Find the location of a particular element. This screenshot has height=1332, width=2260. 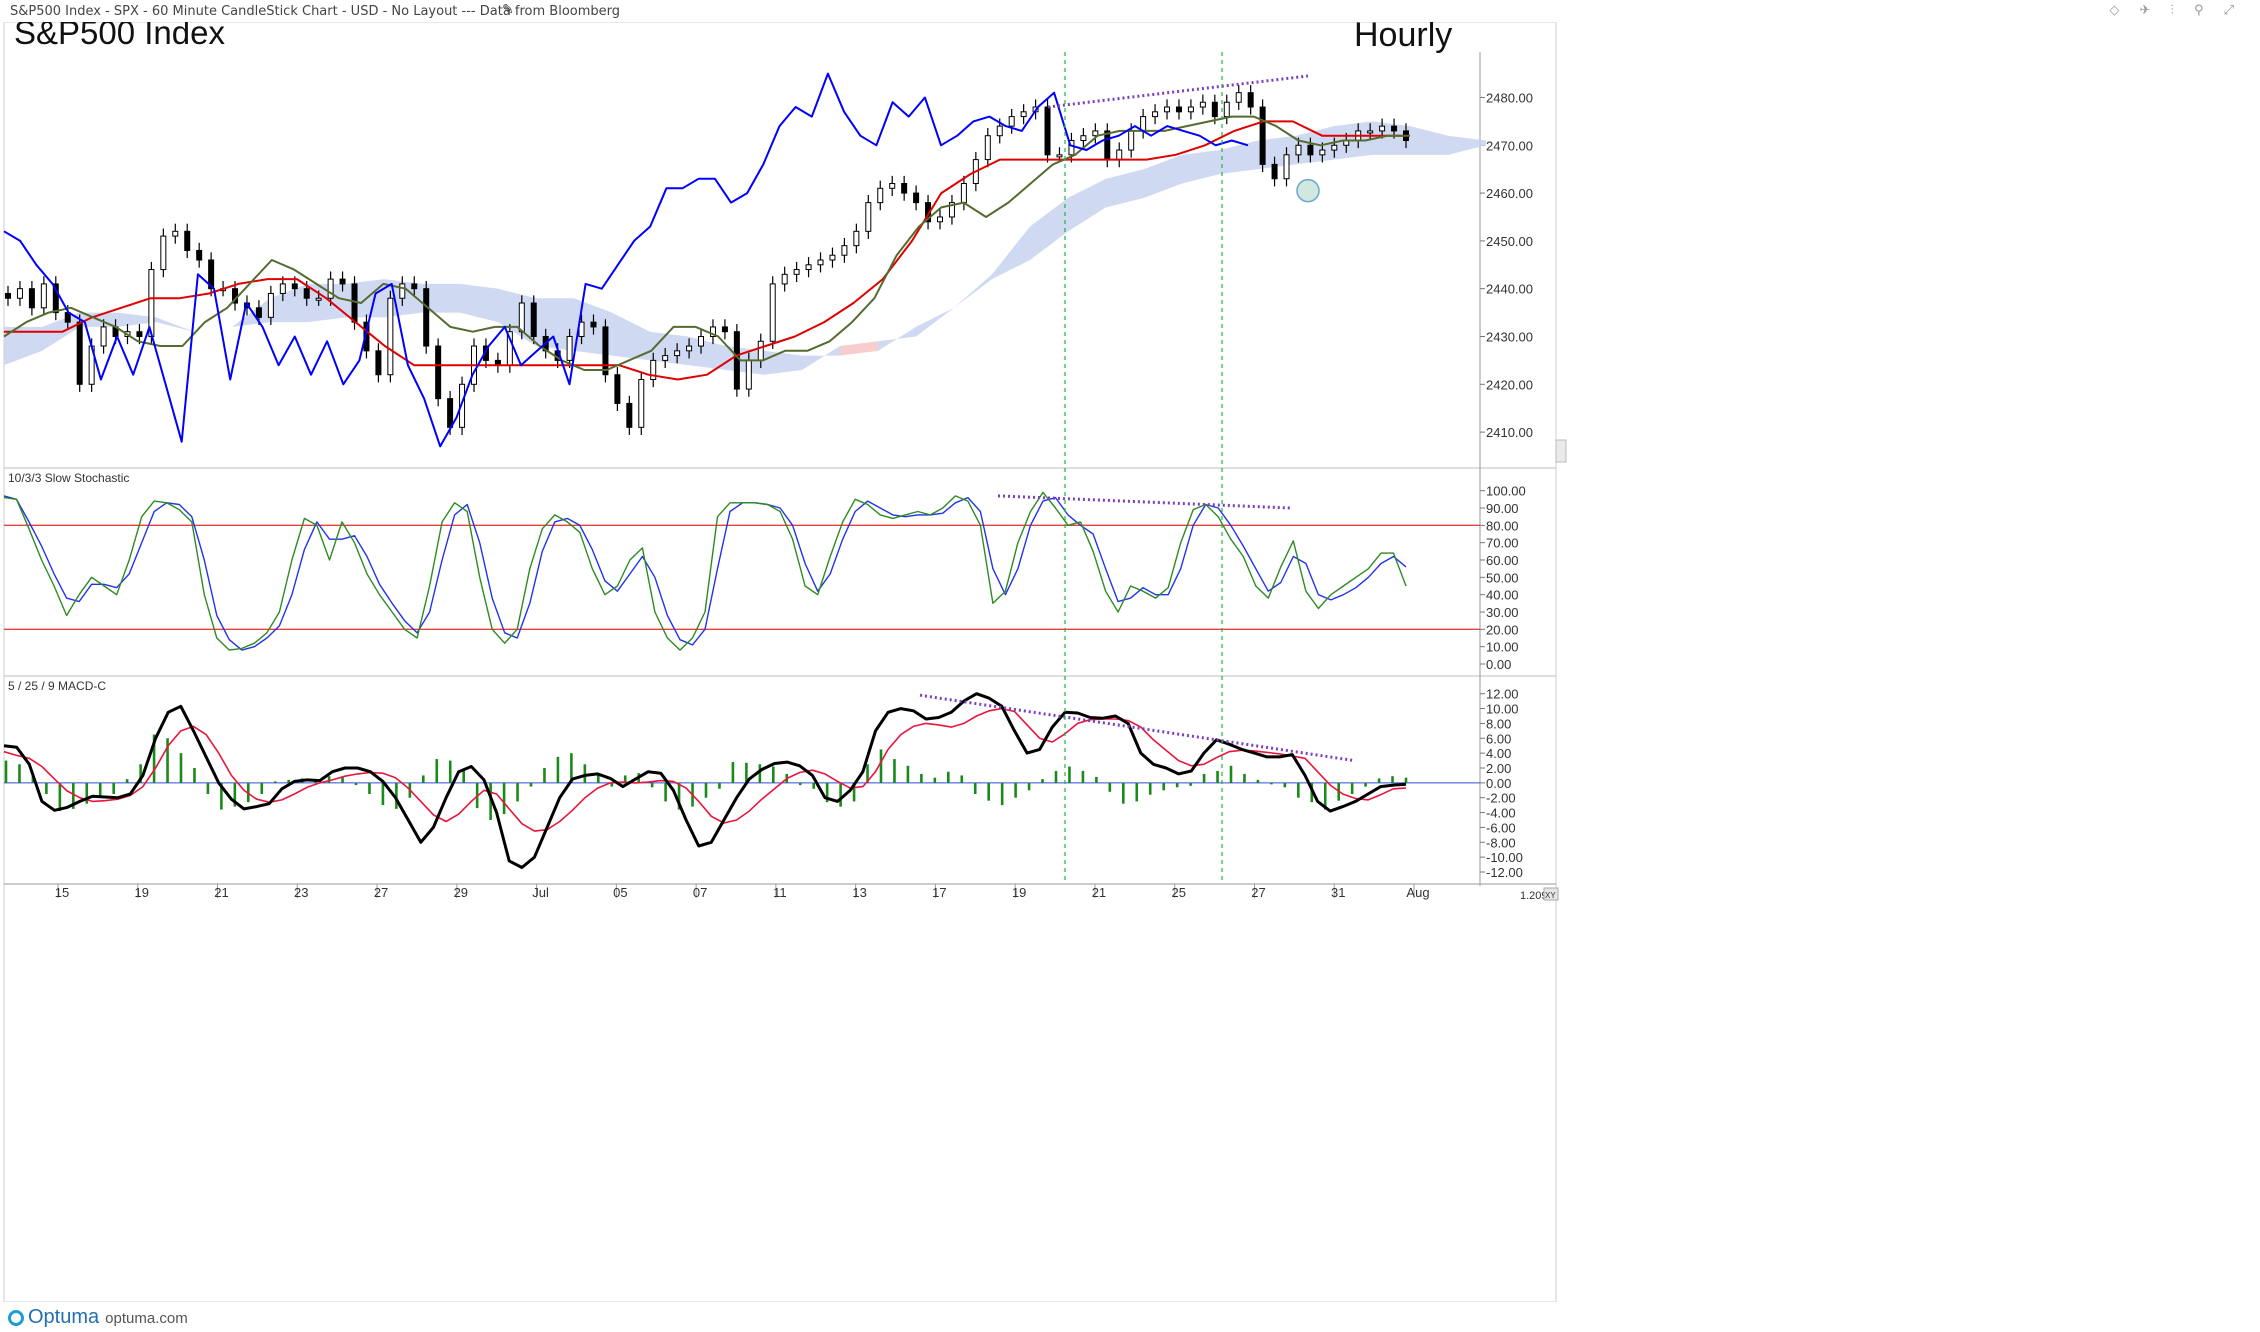

scale-readout: 1.209 is located at coordinates (1534, 896).